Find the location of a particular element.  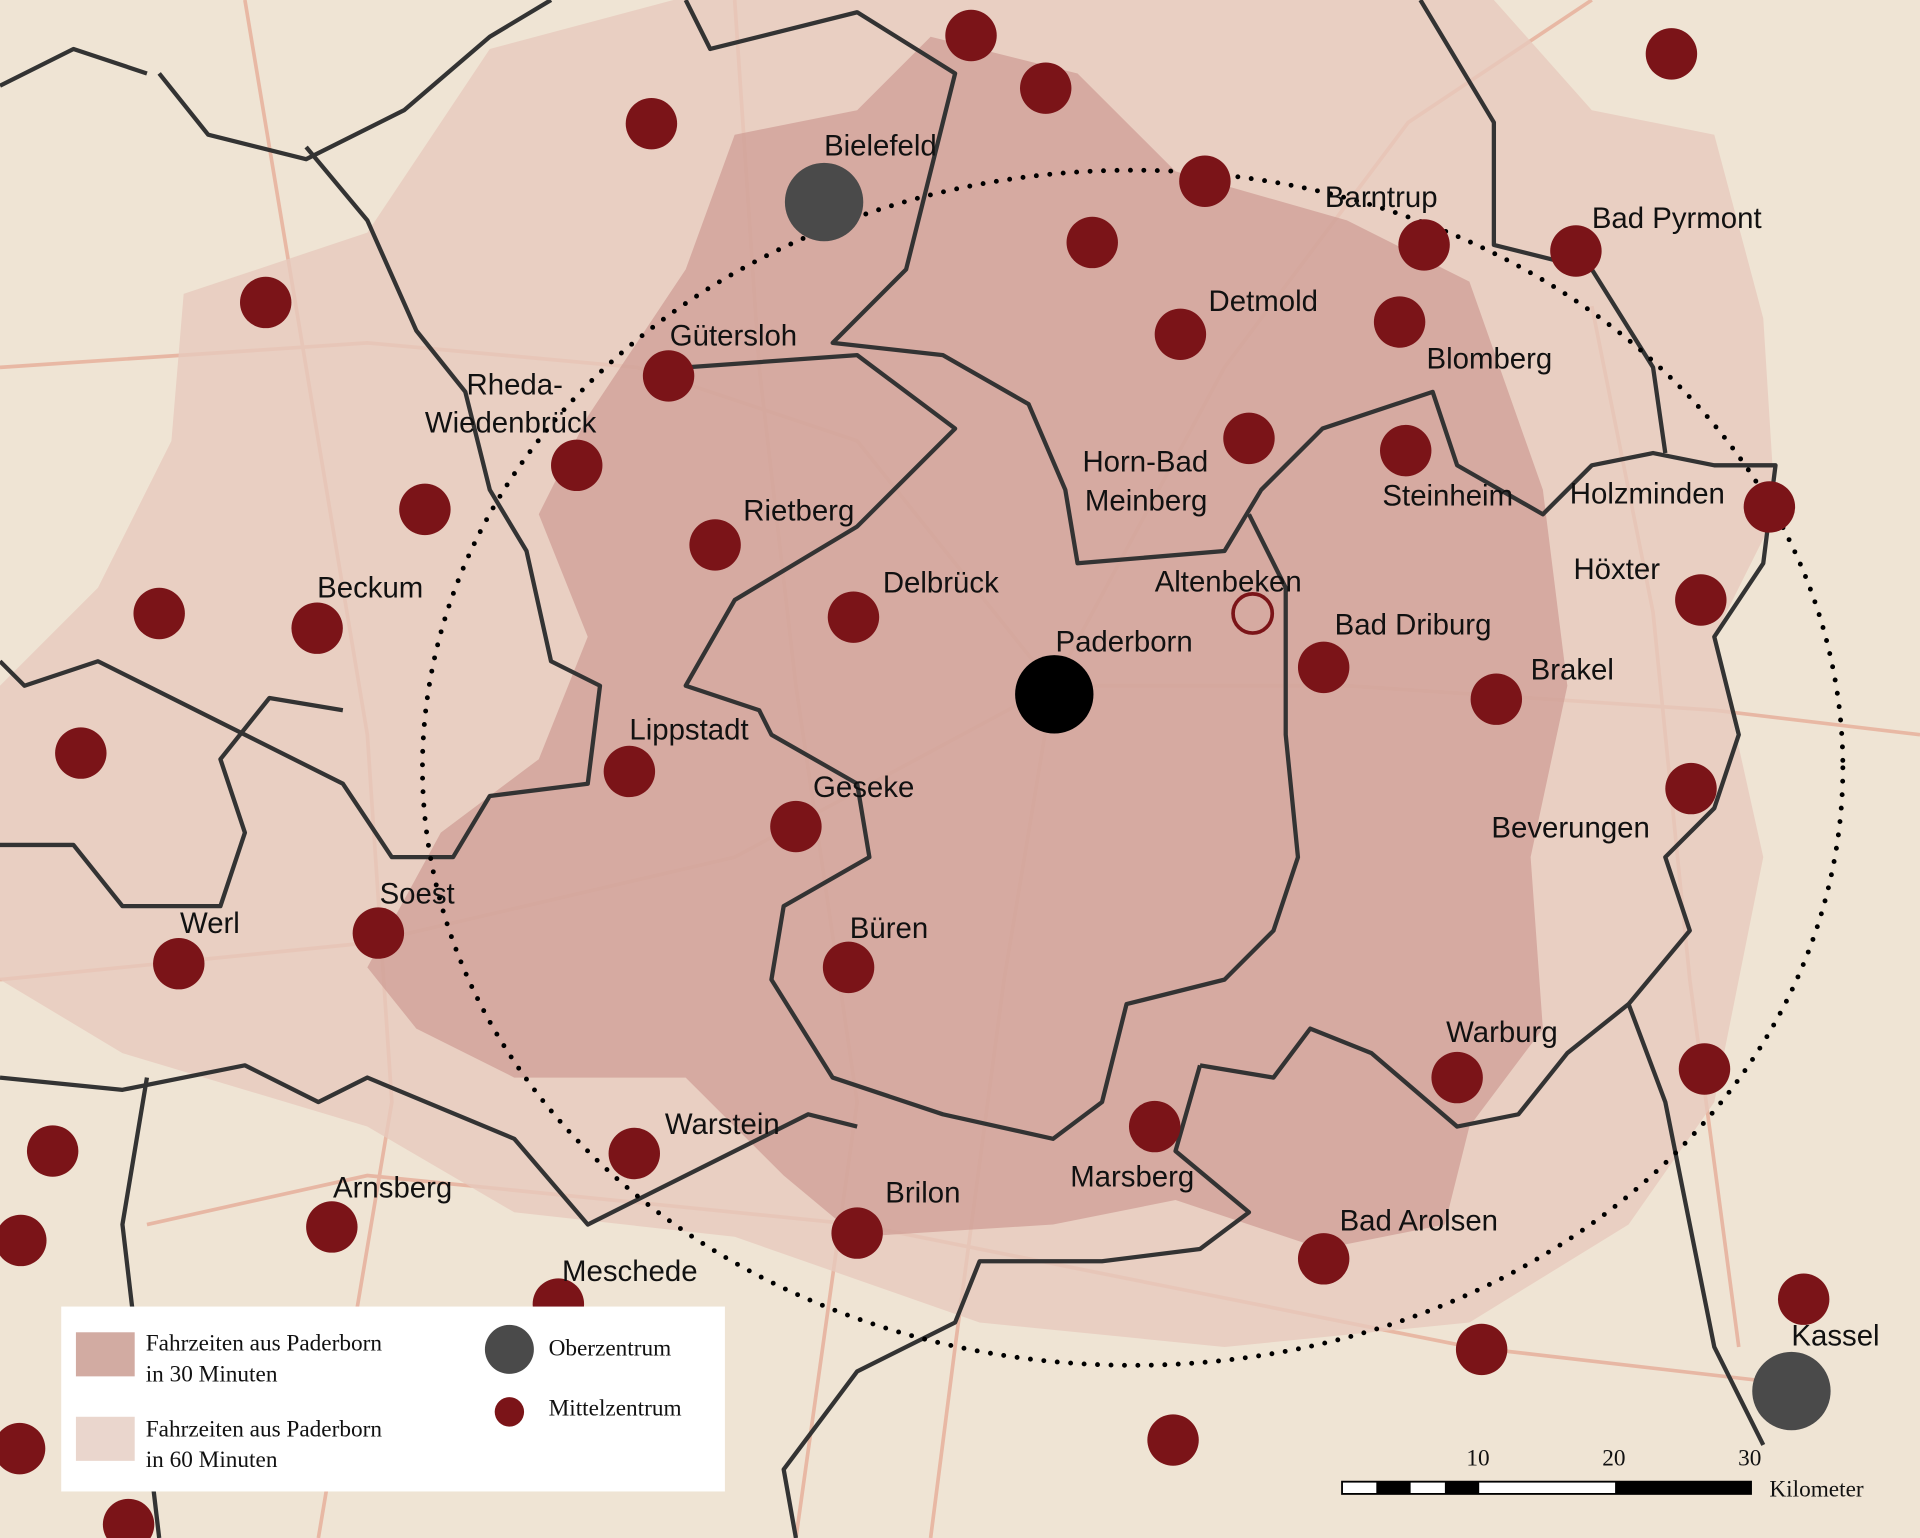

city-label: Paderborn is located at coordinates (1124, 641).